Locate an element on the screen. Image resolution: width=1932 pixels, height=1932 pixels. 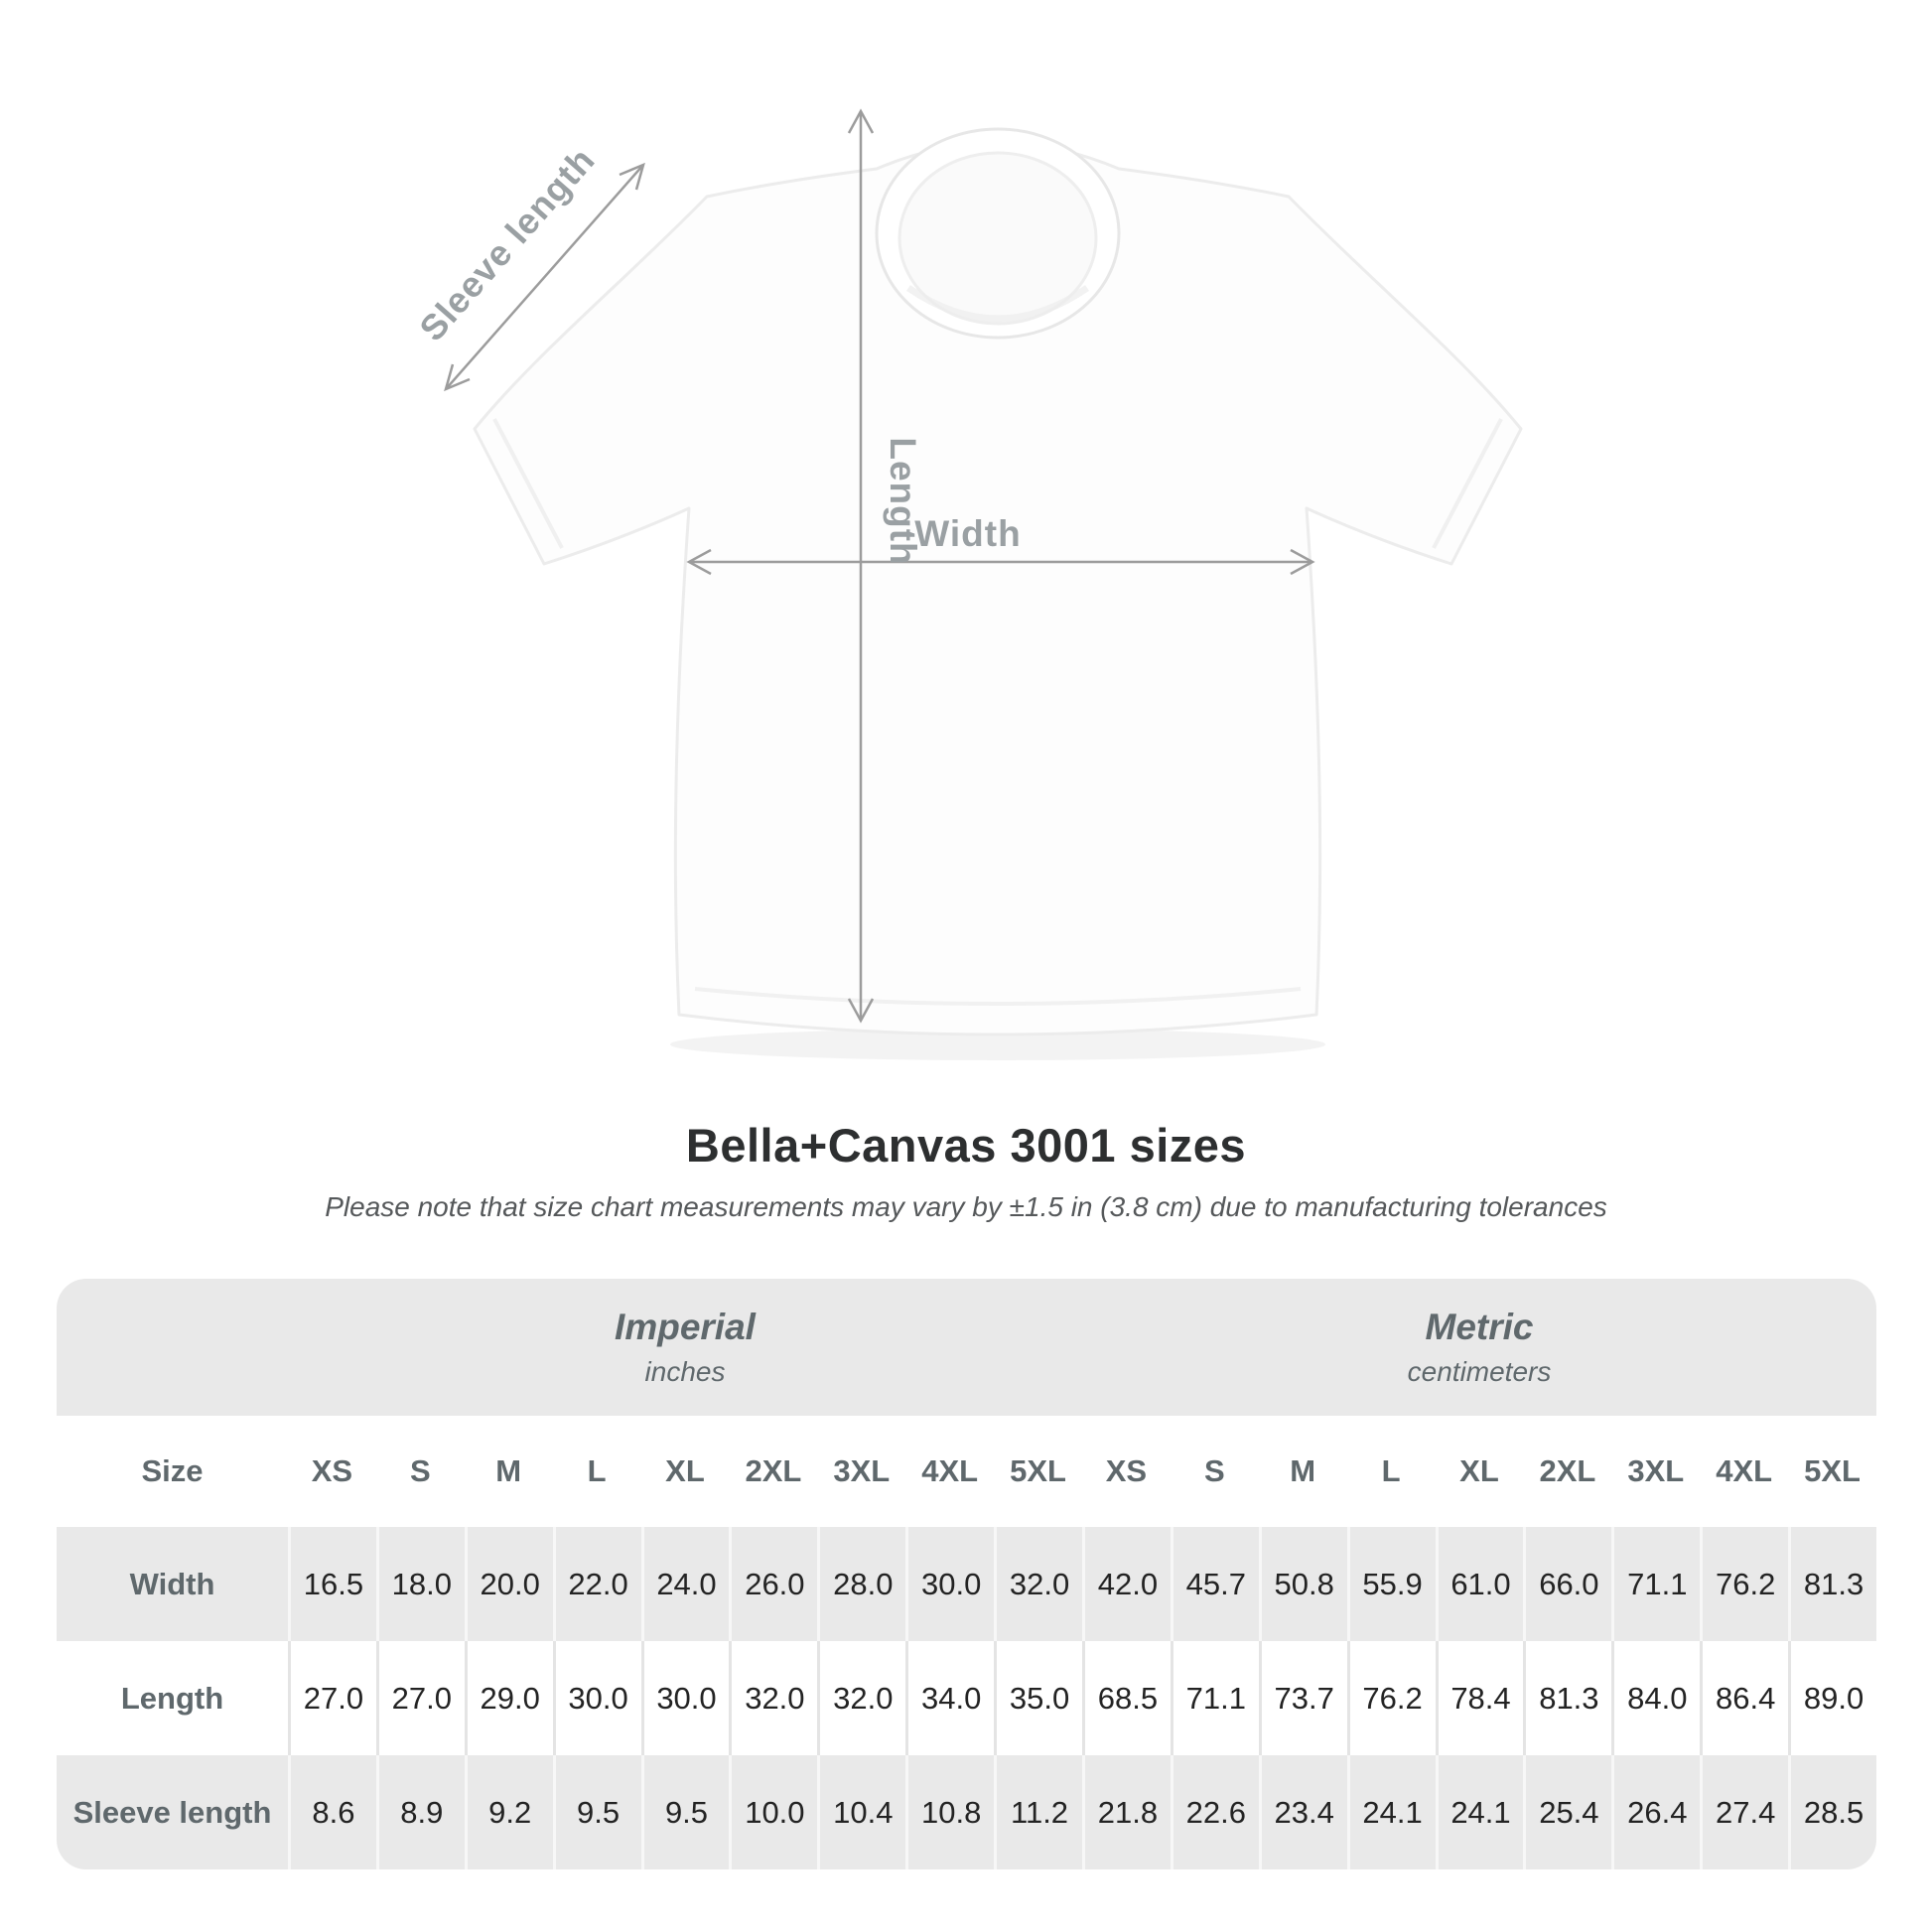
left-cuff-seam is located at coordinates (528, 484).